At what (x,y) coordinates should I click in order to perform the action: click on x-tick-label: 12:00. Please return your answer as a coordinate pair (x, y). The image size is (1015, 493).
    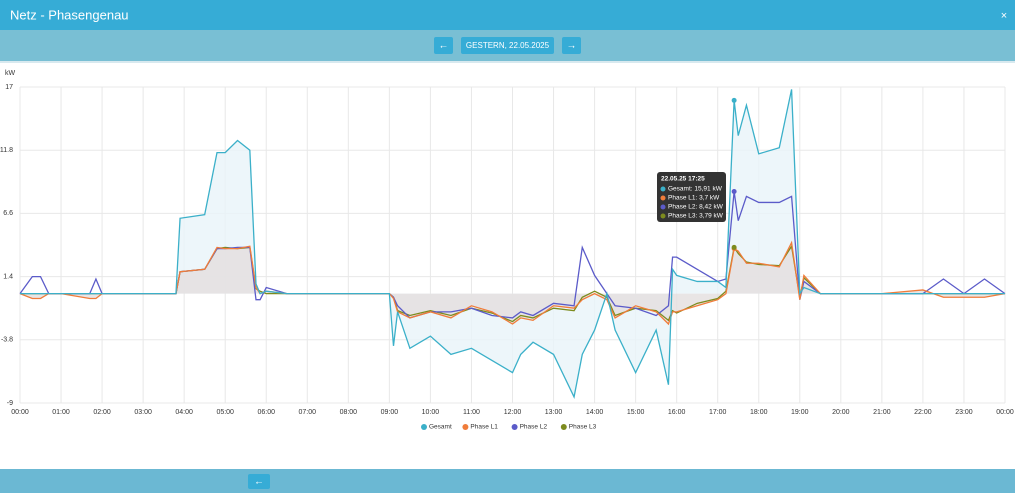
    Looking at the image, I should click on (513, 412).